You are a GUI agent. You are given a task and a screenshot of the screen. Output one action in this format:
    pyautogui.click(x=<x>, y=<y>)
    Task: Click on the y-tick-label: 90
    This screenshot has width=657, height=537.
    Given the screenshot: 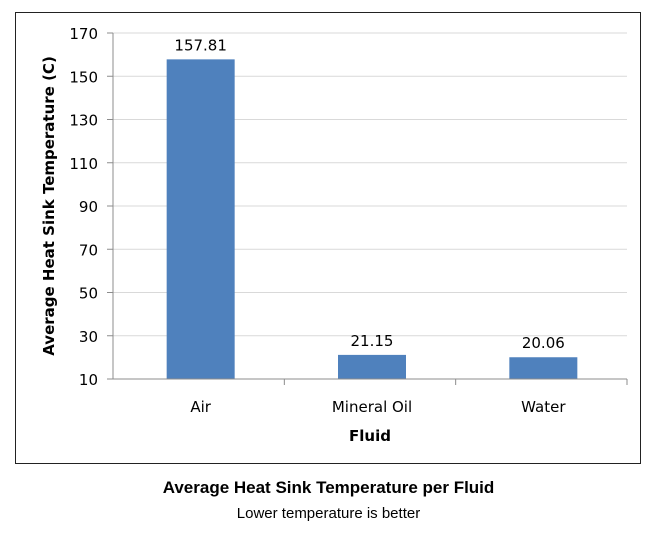 What is the action you would take?
    pyautogui.click(x=88, y=207)
    